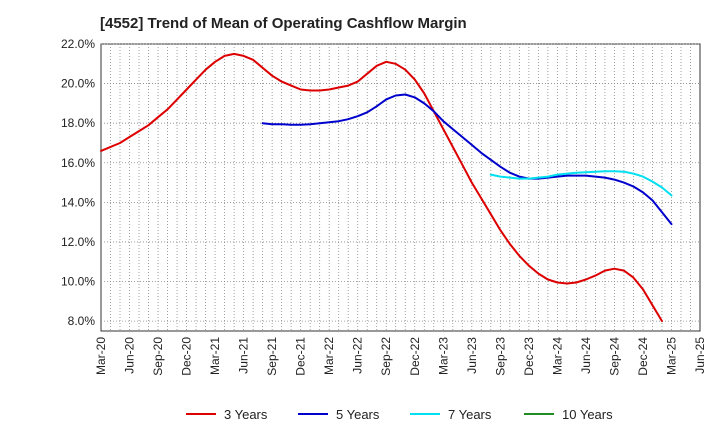 The image size is (720, 440). I want to click on x-tick-label: Jun-22, so click(358, 355).